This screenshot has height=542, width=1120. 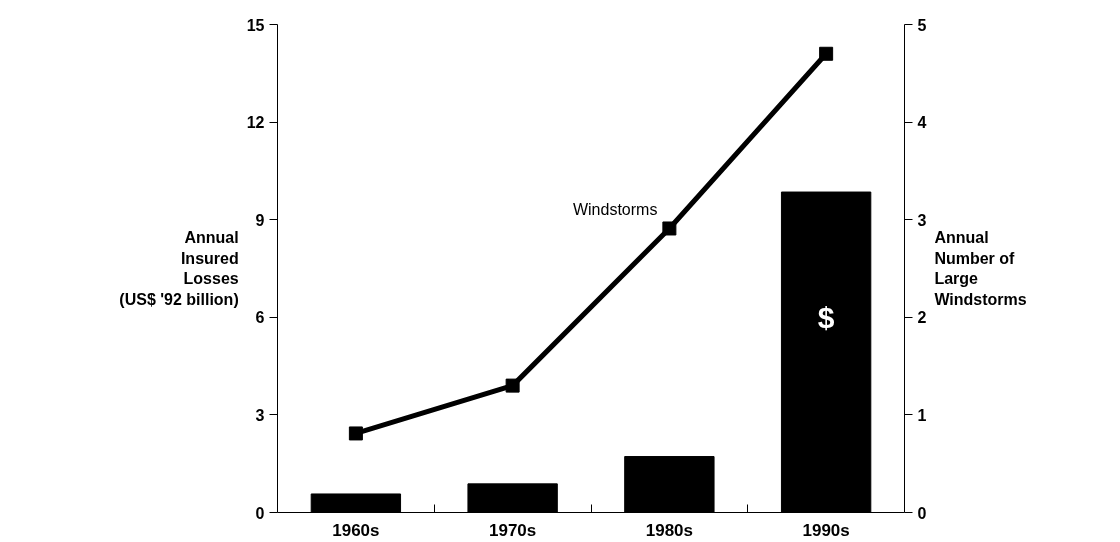 I want to click on y-tick-label: 15, so click(x=255, y=25).